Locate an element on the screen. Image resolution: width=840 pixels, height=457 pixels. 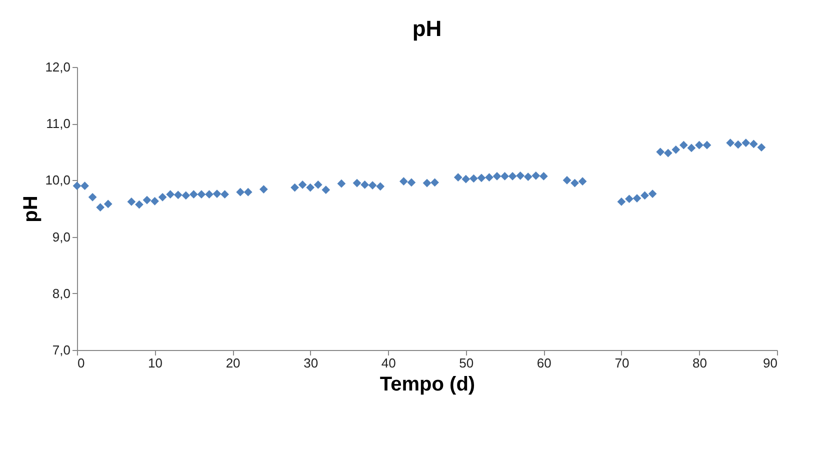
x-tick-label: 20 is located at coordinates (233, 363).